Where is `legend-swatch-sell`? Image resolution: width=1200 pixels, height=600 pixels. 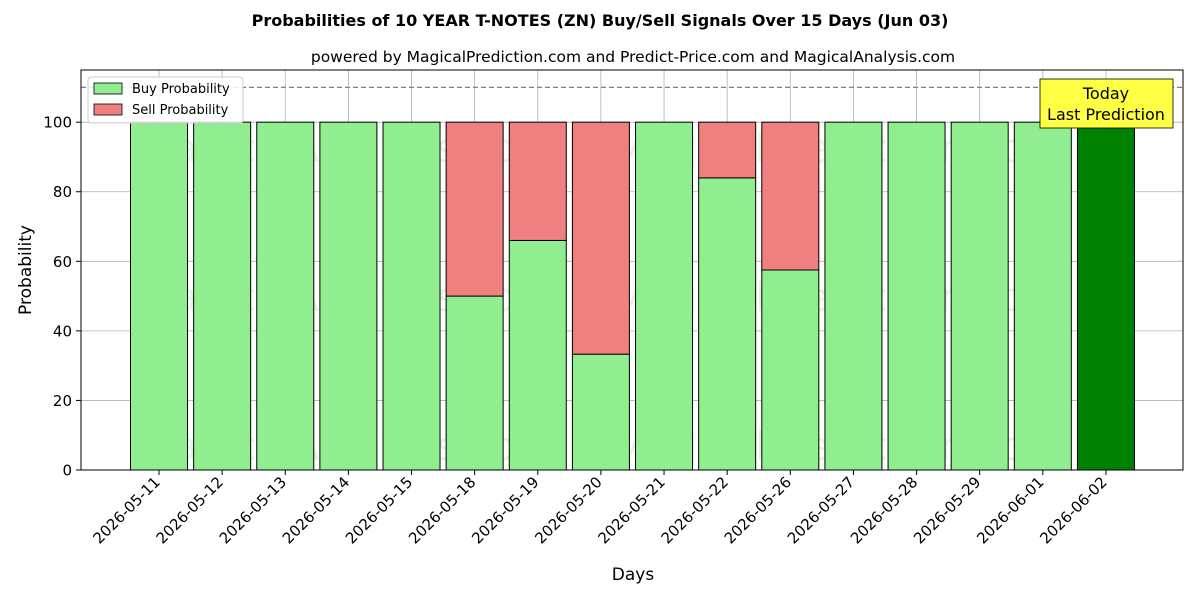
legend-swatch-sell is located at coordinates (108, 109).